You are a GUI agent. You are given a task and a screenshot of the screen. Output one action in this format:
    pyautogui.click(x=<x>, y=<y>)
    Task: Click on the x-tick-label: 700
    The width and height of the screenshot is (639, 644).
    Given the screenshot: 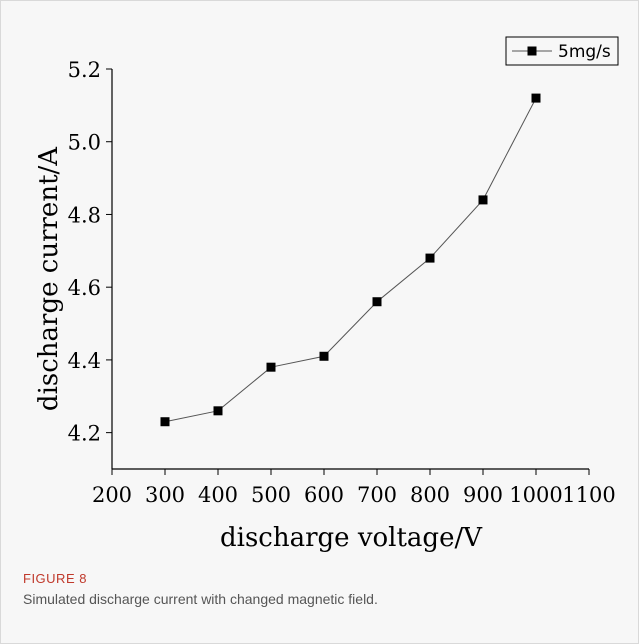 What is the action you would take?
    pyautogui.click(x=377, y=495)
    